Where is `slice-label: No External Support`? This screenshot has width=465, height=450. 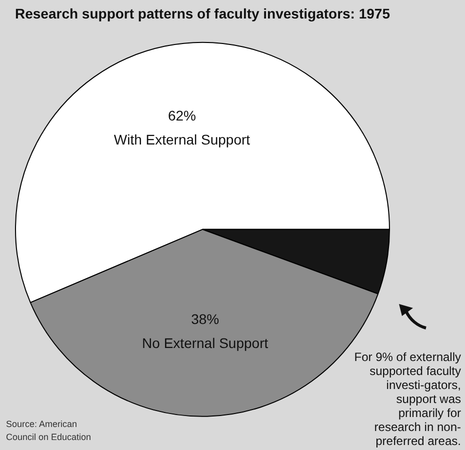 slice-label: No External Support is located at coordinates (205, 343).